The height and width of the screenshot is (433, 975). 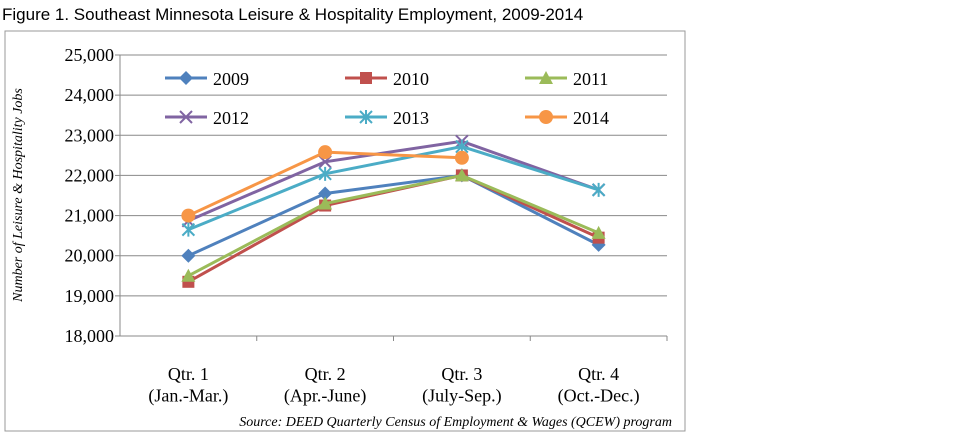 What do you see at coordinates (90, 135) in the screenshot?
I see `y-tick-label: 23,000` at bounding box center [90, 135].